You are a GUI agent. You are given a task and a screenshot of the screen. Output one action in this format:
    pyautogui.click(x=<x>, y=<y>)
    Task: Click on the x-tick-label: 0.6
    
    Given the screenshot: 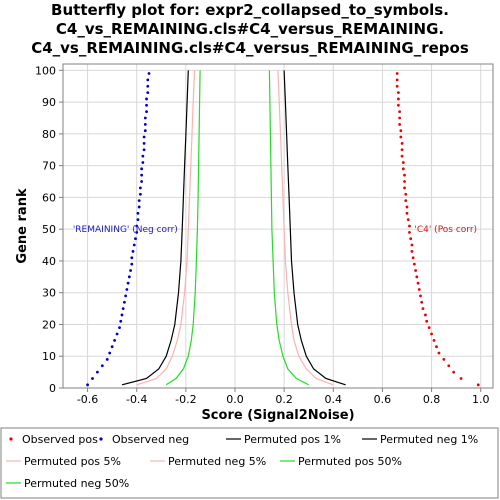 What is the action you would take?
    pyautogui.click(x=383, y=399)
    